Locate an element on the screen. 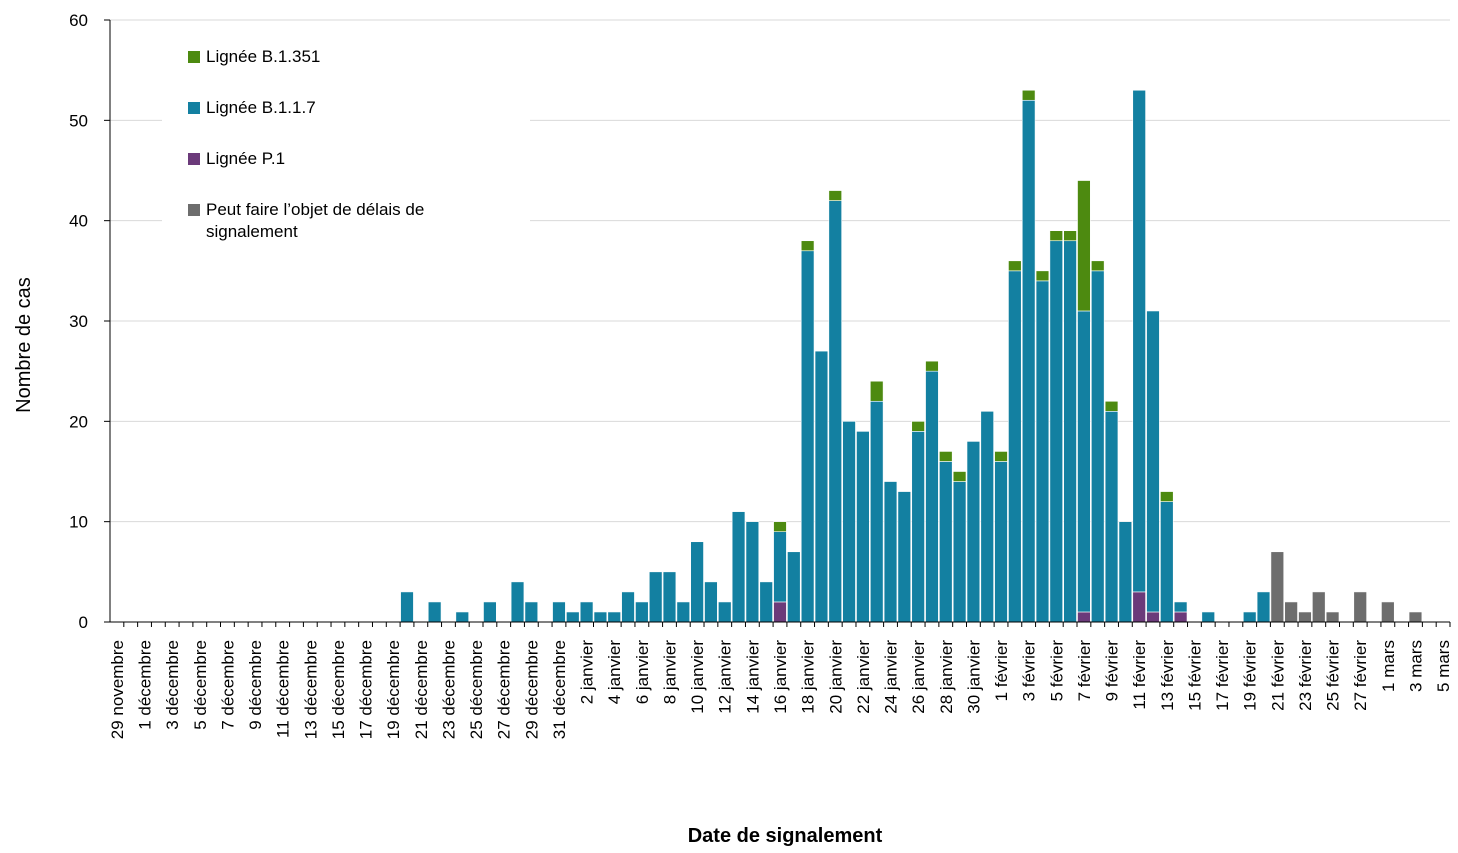 This screenshot has height=853, width=1458. x-tick-label: 18 janvier is located at coordinates (808, 677).